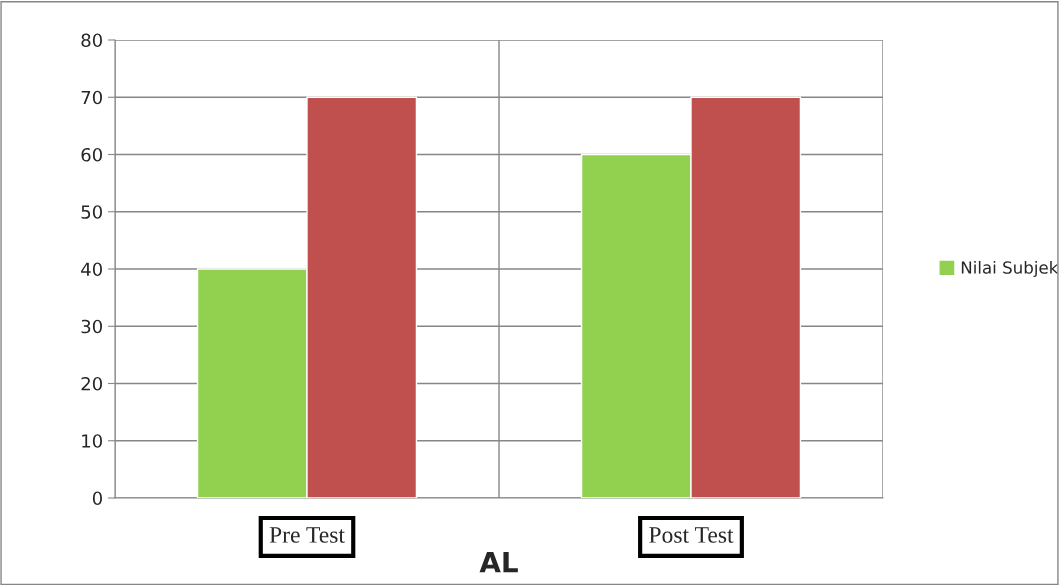 Image resolution: width=1059 pixels, height=585 pixels. I want to click on y-tick-label: 70, so click(91, 97).